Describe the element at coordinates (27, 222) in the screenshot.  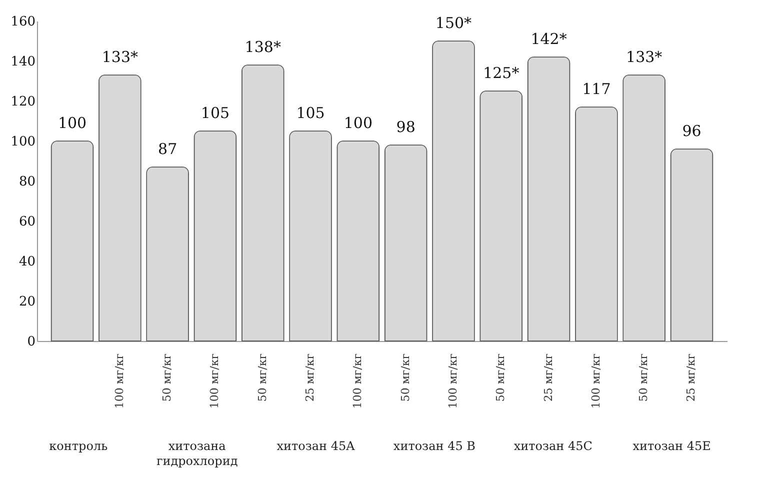
I see `y-tick-label: 60` at that location.